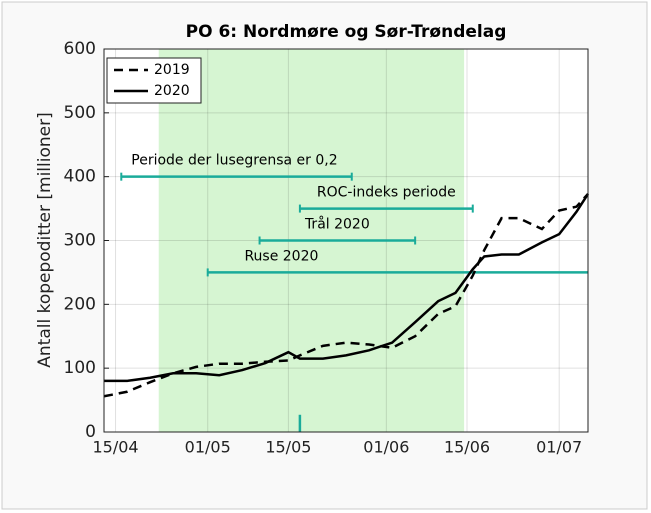  What do you see at coordinates (559, 447) in the screenshot?
I see `x-tick-label: 01/07` at bounding box center [559, 447].